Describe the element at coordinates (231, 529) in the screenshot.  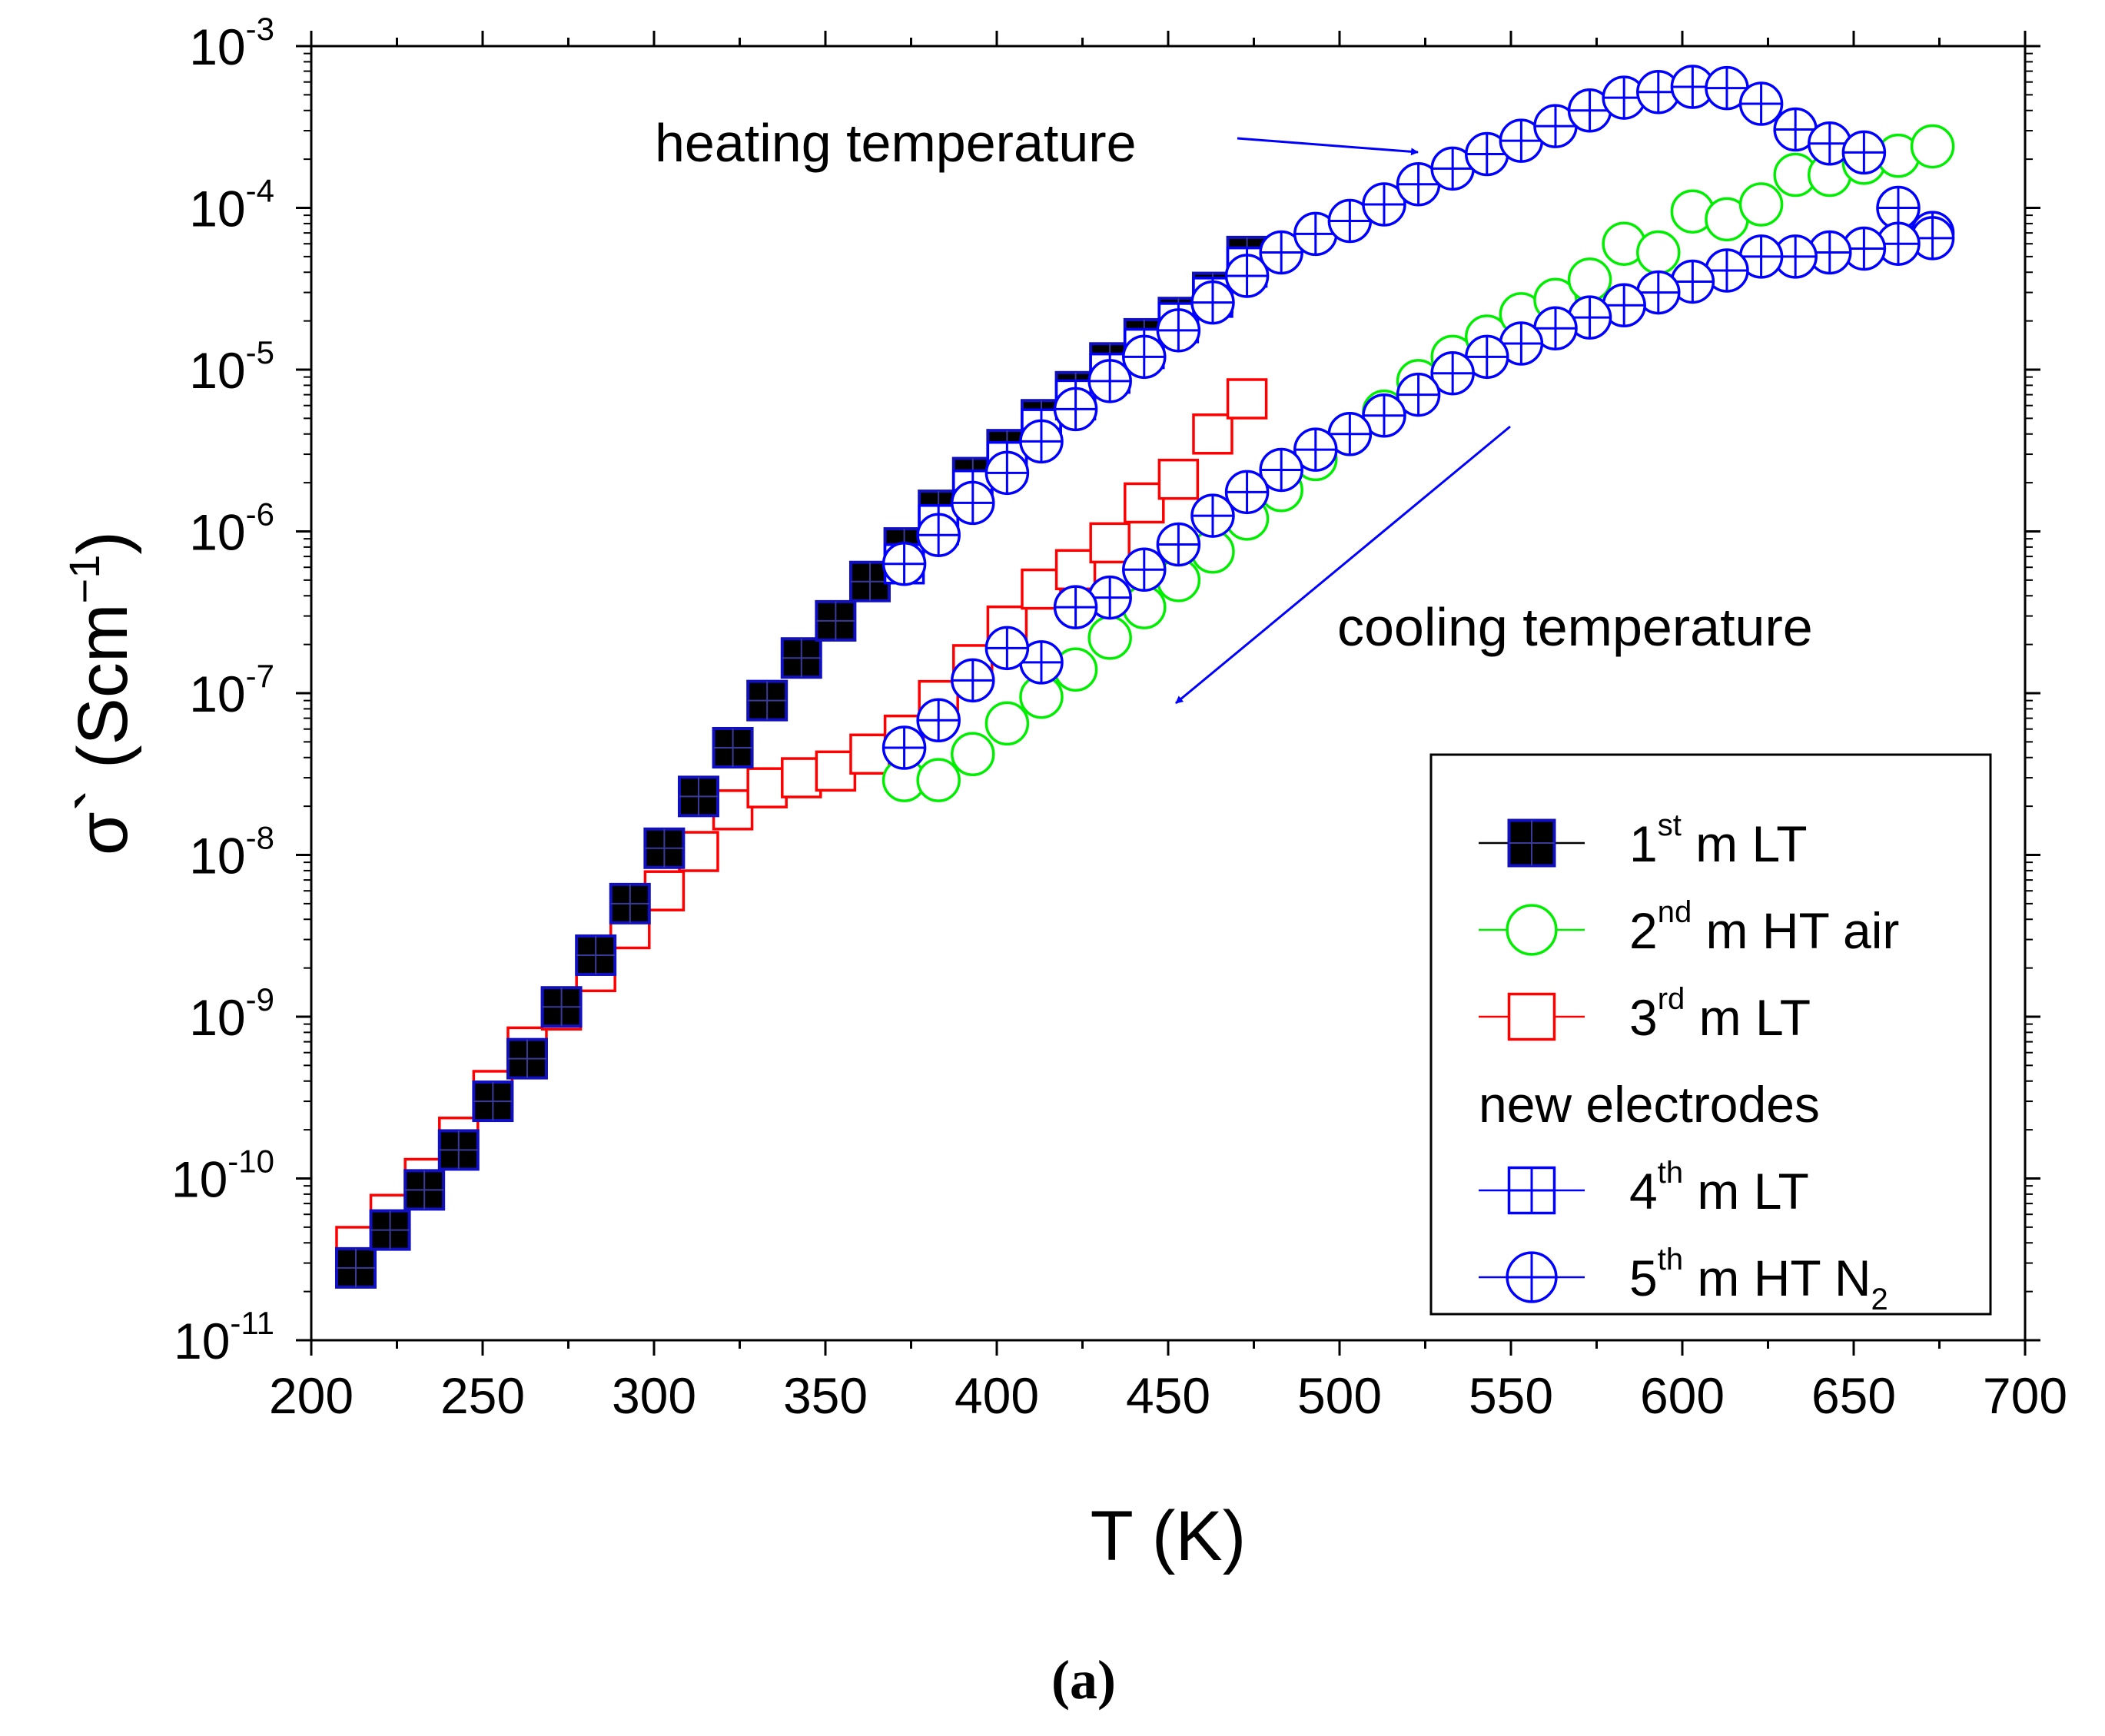
I see `y-tick-label: 10⁻⁶` at that location.